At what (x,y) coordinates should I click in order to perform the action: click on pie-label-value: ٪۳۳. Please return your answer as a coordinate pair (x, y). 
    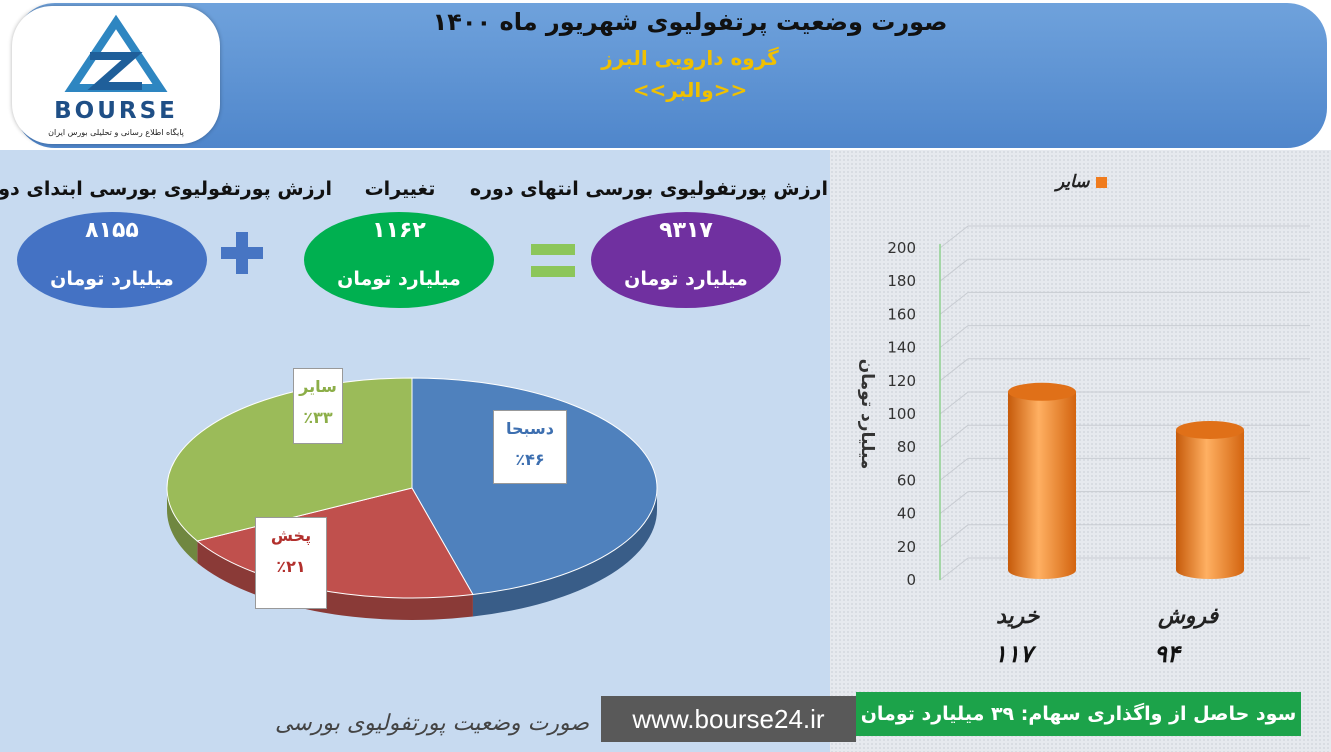
    Looking at the image, I should click on (318, 417).